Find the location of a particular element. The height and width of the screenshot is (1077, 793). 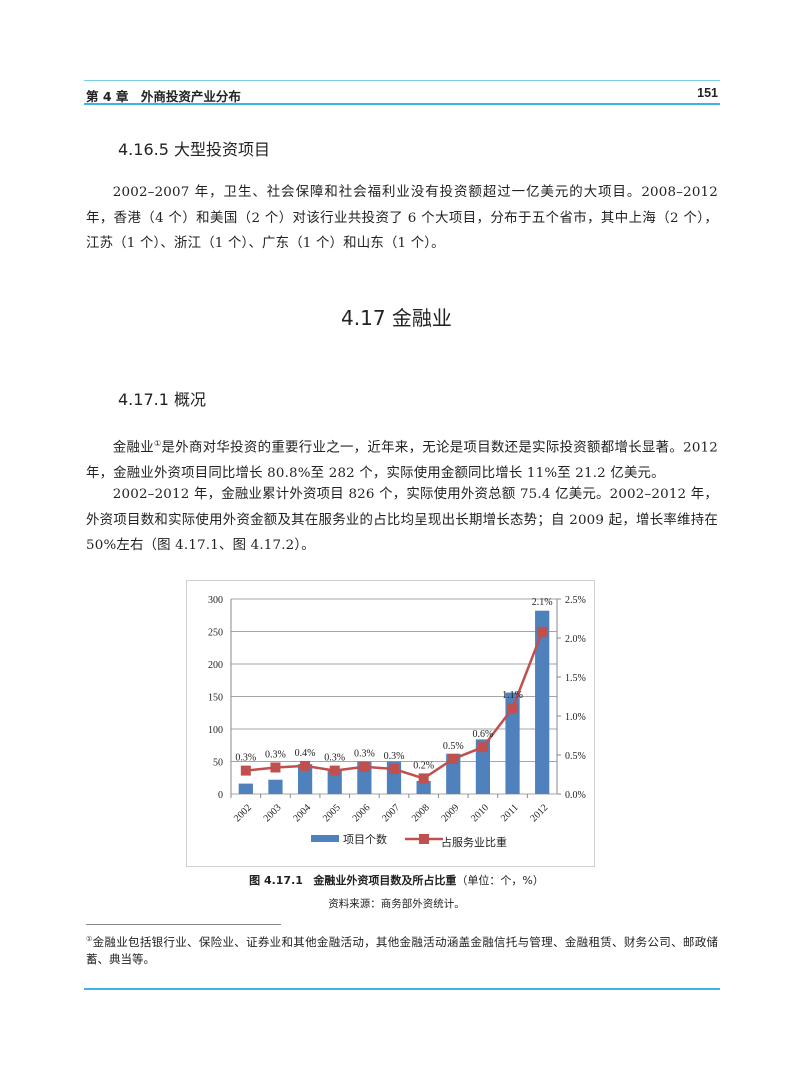

x-tick-label: 2005 is located at coordinates (332, 813).